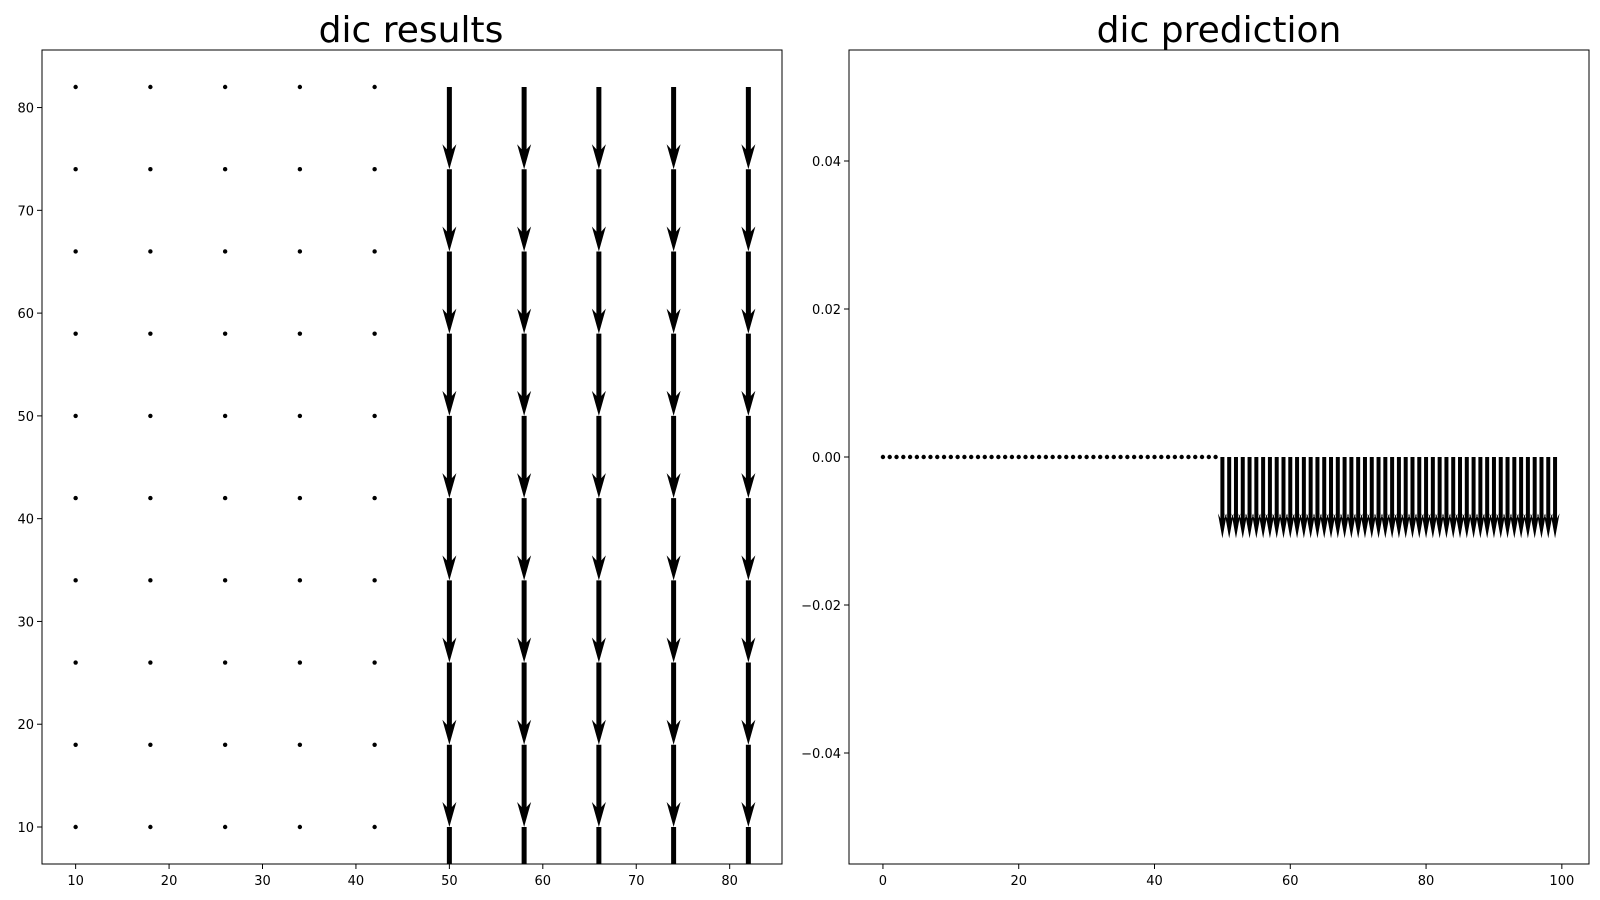 This screenshot has height=900, width=1600. Describe the element at coordinates (543, 881) in the screenshot. I see `dic-results-x-tick-label: 60` at that location.